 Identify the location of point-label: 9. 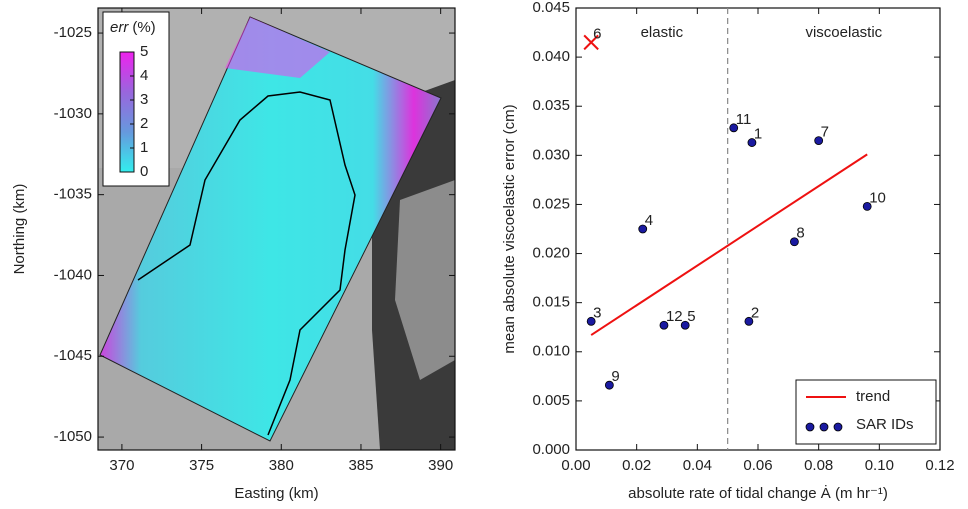
(615, 376).